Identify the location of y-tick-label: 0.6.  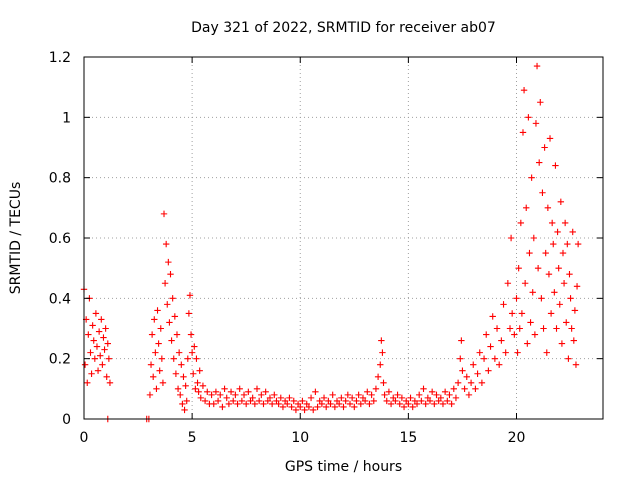
(60, 239).